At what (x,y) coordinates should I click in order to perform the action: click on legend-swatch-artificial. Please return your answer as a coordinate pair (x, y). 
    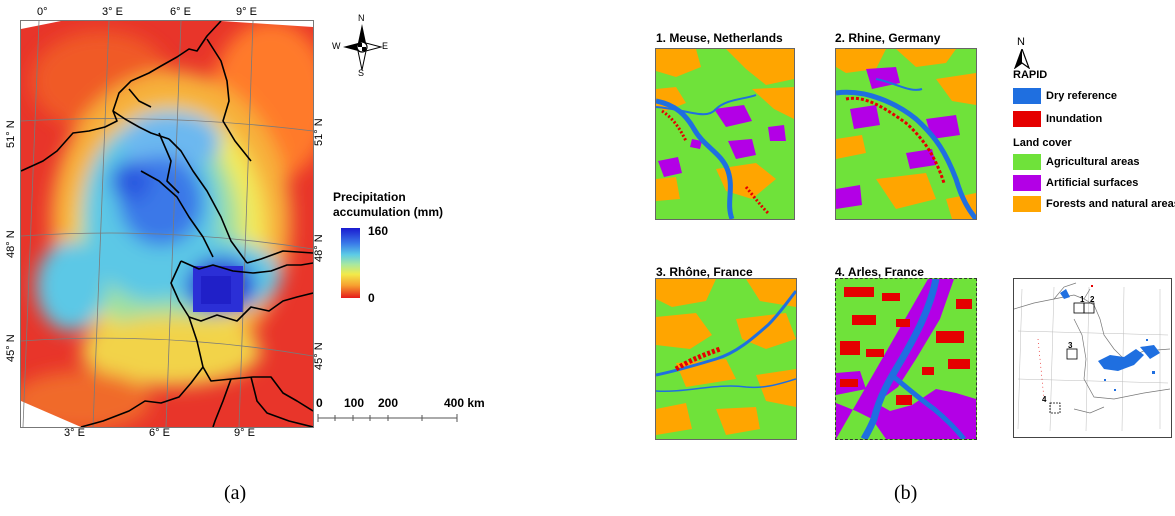
    Looking at the image, I should click on (1027, 183).